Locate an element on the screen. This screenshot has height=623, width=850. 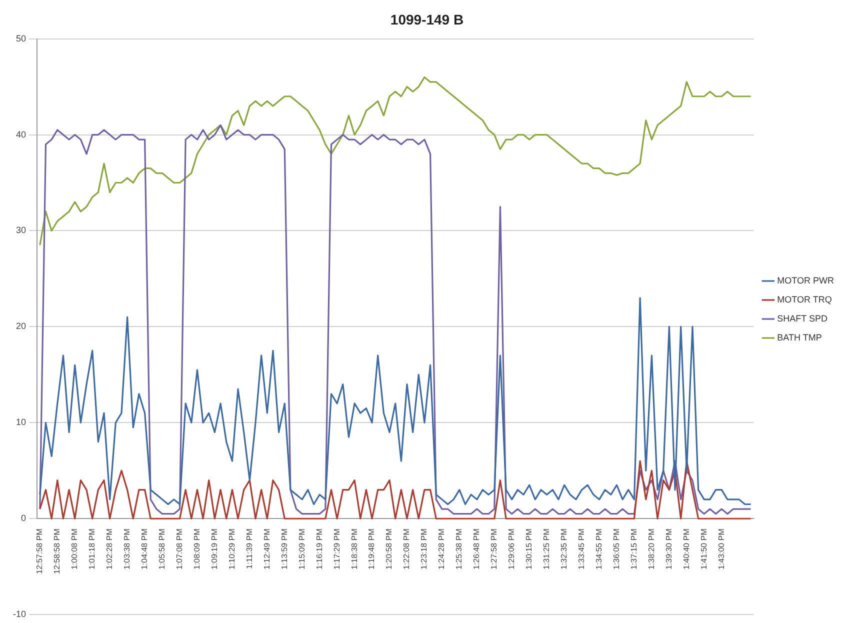
y-tick-label: 30 is located at coordinates (21, 230).